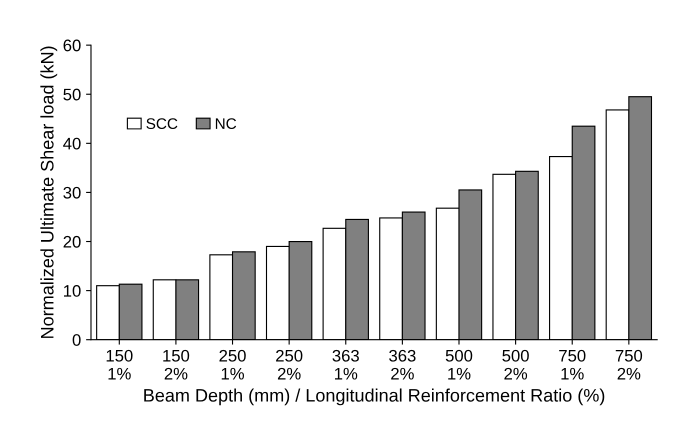 The width and height of the screenshot is (674, 430). I want to click on y-axis-title: Normalized Ultimate Shear load (kN), so click(49, 192).